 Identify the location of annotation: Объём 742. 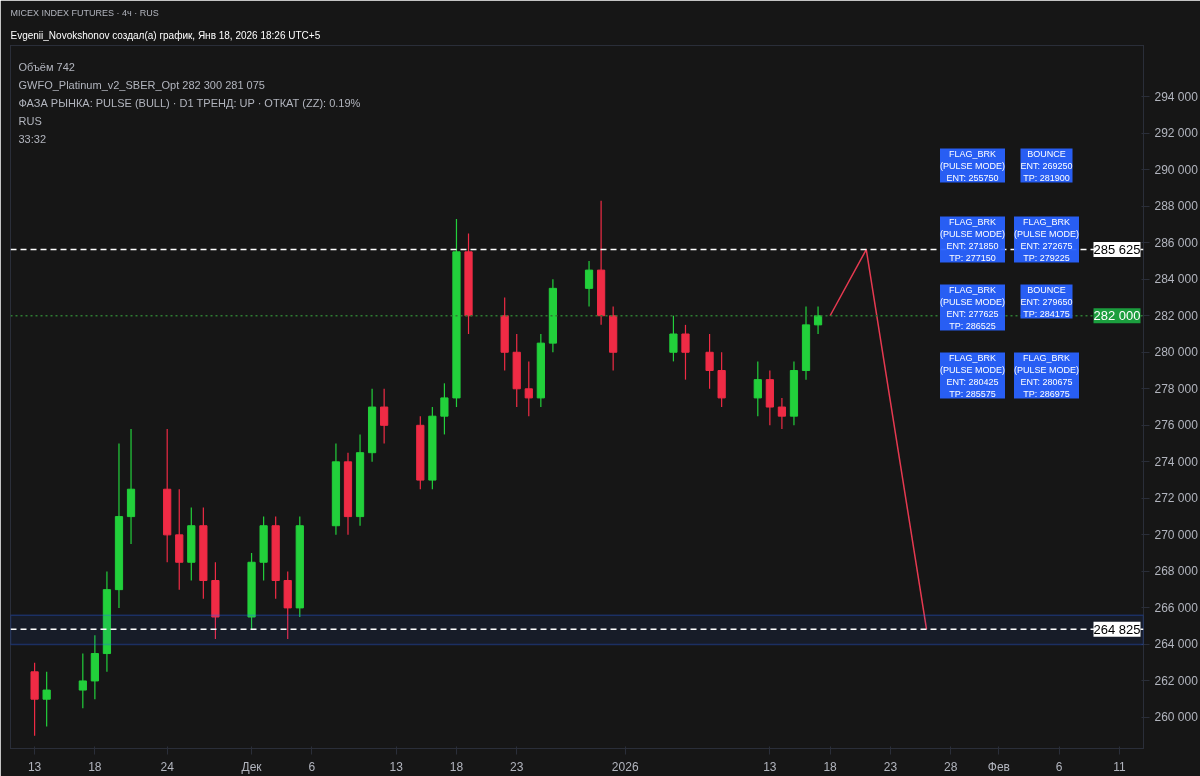
(46, 66).